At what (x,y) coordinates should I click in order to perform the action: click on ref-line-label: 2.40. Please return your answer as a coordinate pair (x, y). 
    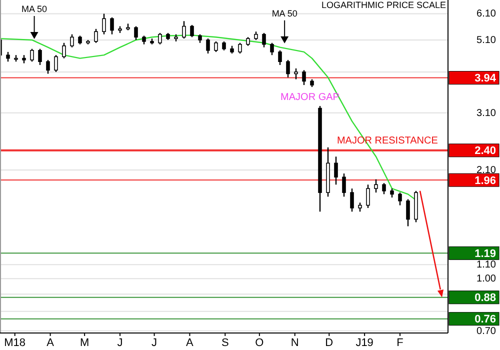
    Looking at the image, I should click on (485, 151).